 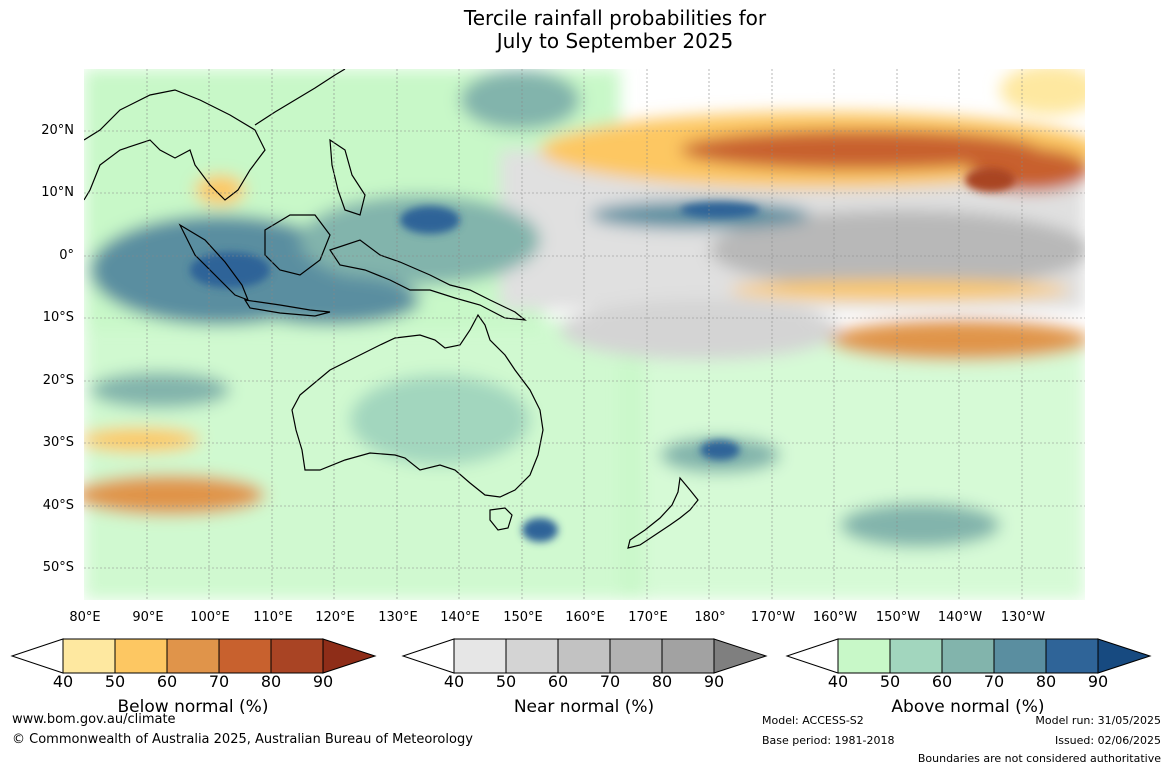 I want to click on australia-coast, so click(x=417, y=405).